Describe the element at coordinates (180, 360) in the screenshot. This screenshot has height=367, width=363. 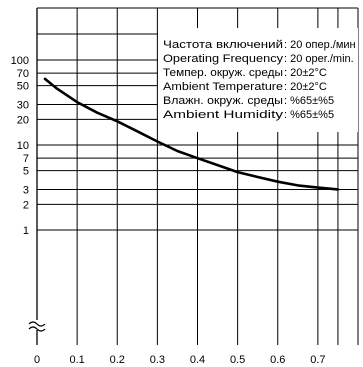
I see `x-tick-labels: 0 0.1 0.2 0.3 0.4 0.5 0.6 0.7` at that location.